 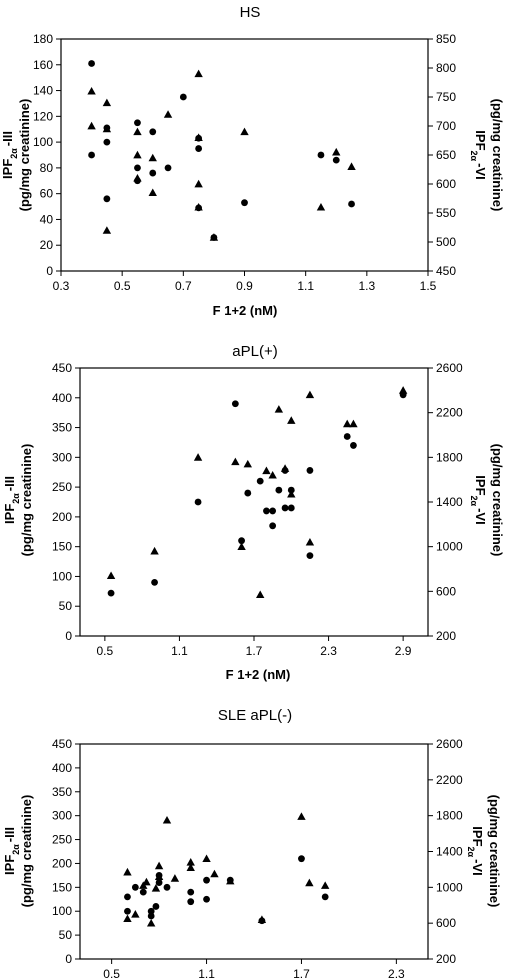 I want to click on x-tick-label: 1.7, so click(x=254, y=651).